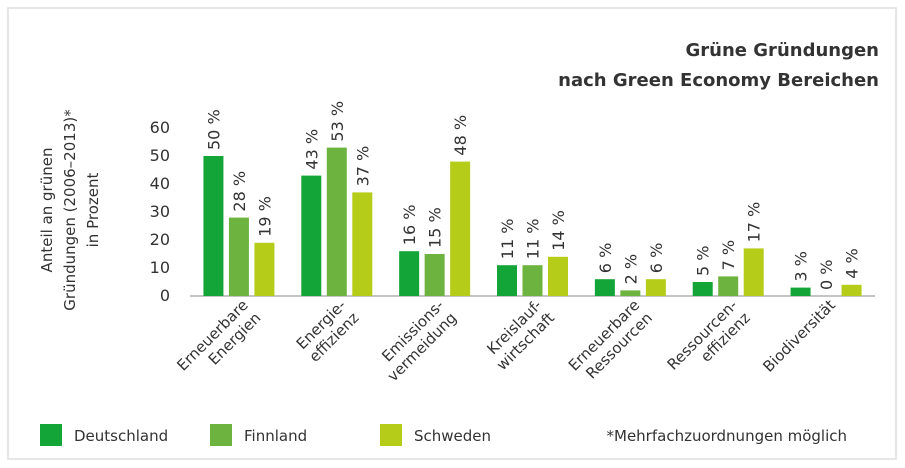 Image resolution: width=905 pixels, height=468 pixels. I want to click on y-tick-label: 10, so click(160, 267).